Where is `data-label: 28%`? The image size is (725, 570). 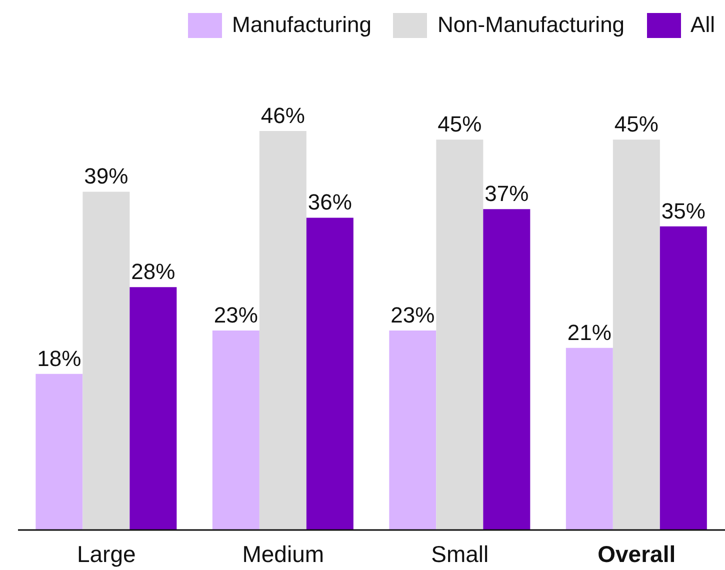
data-label: 28% is located at coordinates (153, 271).